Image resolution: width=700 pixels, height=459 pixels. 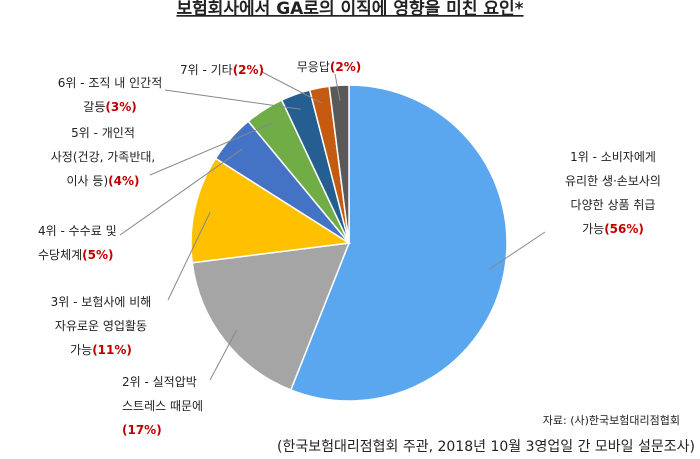 I want to click on label-line: 6위 - 조직 내 인간적, so click(x=110, y=83).